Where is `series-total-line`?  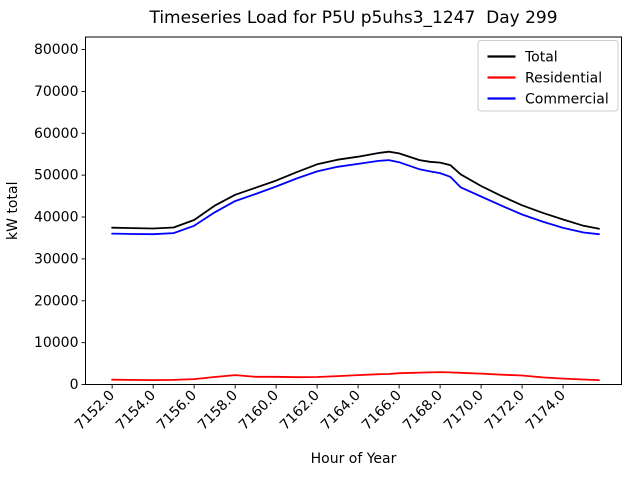
series-total-line is located at coordinates (355, 190).